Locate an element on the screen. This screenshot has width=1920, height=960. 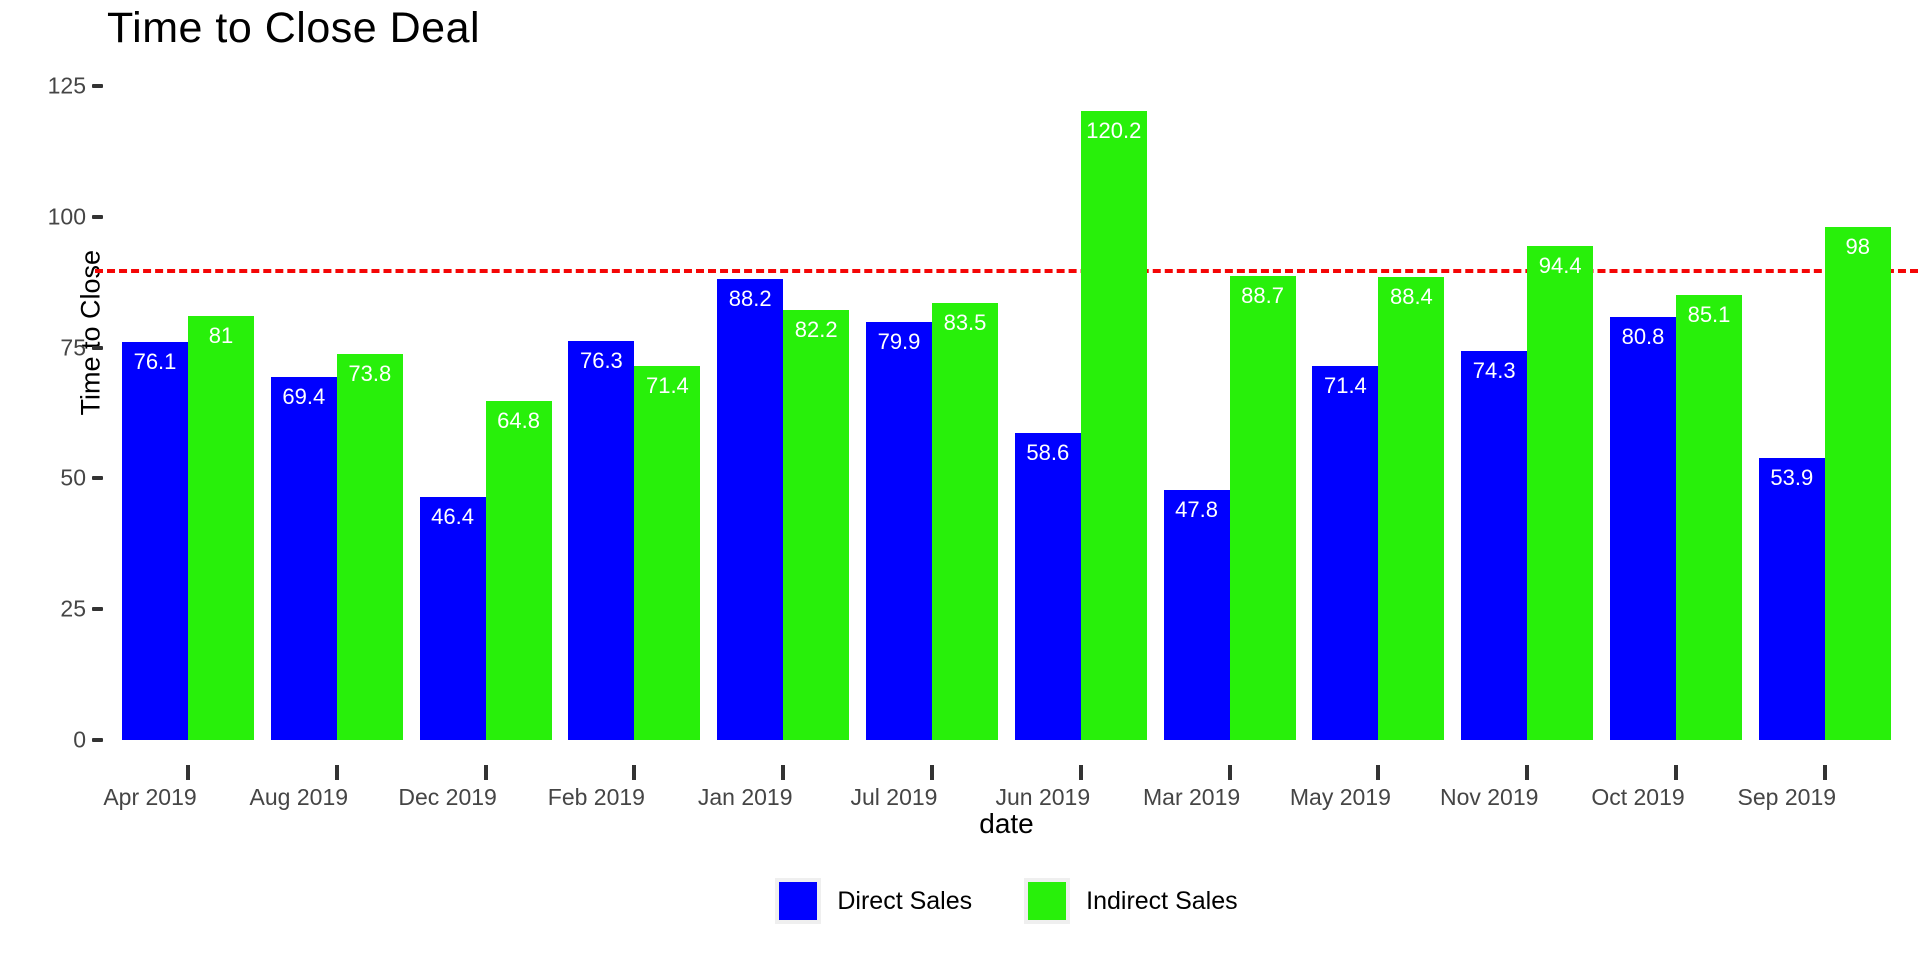
bar-indirect-jul-2019: 83.5 is located at coordinates (965, 521).